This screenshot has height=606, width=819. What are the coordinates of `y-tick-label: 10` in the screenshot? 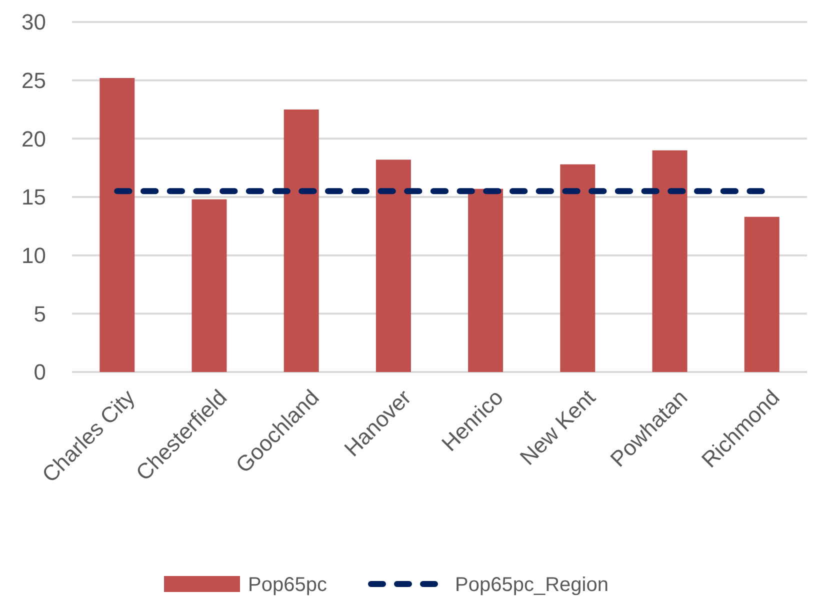 It's located at (34, 255).